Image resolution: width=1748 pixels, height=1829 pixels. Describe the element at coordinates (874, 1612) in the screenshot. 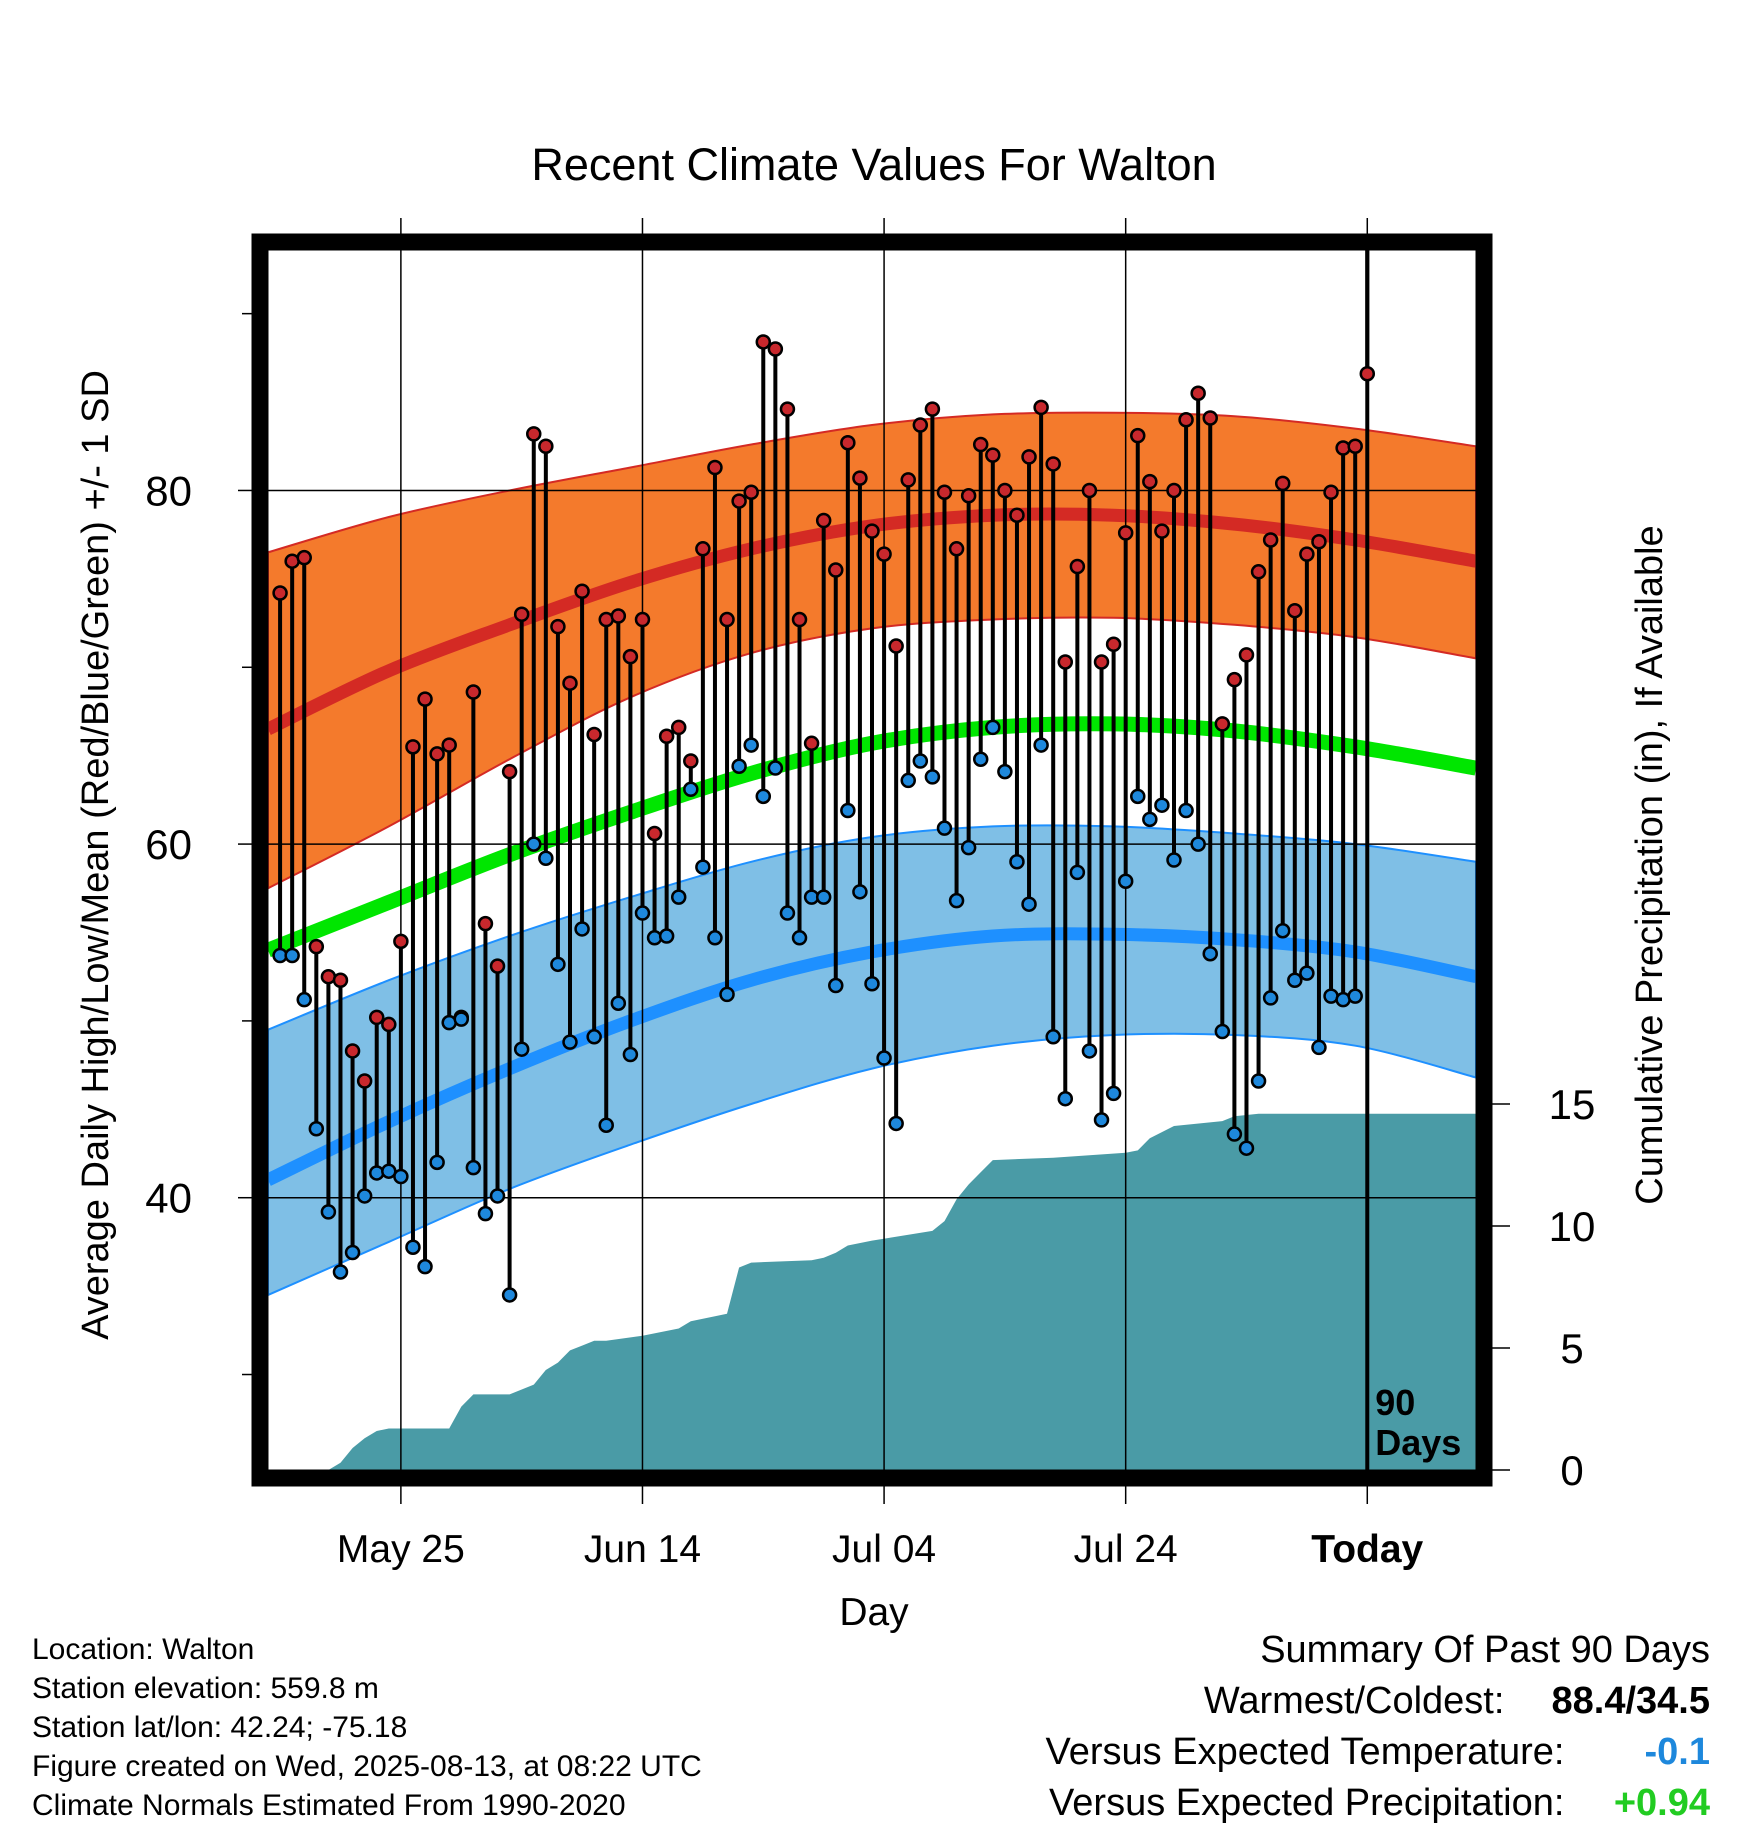

I see `x-axis-label: Day` at that location.